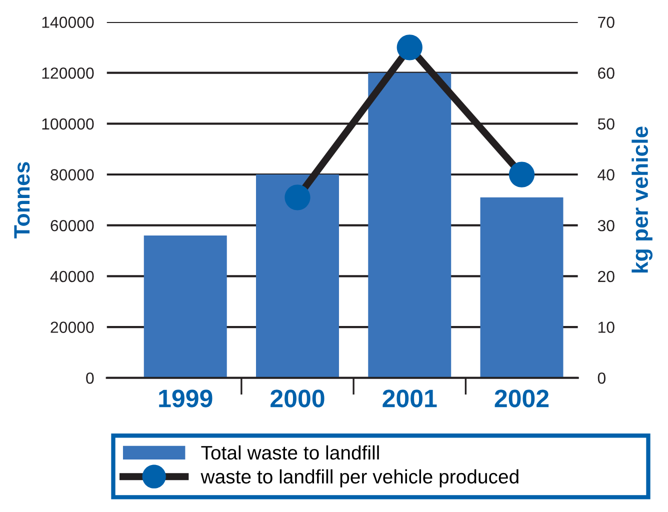 This screenshot has height=512, width=668. What do you see at coordinates (359, 478) in the screenshot?
I see `legend-label: waste to landfill per vehicle produced` at bounding box center [359, 478].